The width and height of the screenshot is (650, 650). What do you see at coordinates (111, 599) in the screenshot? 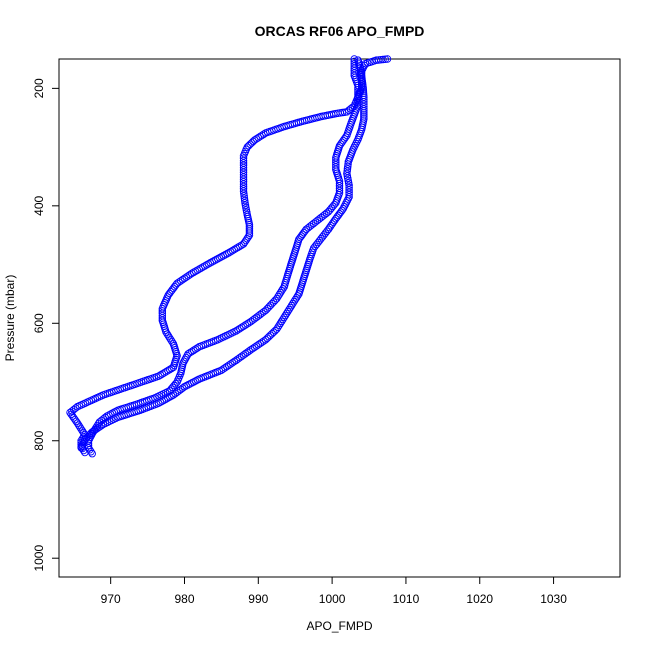
I see `x-tick-label: 970` at bounding box center [111, 599].